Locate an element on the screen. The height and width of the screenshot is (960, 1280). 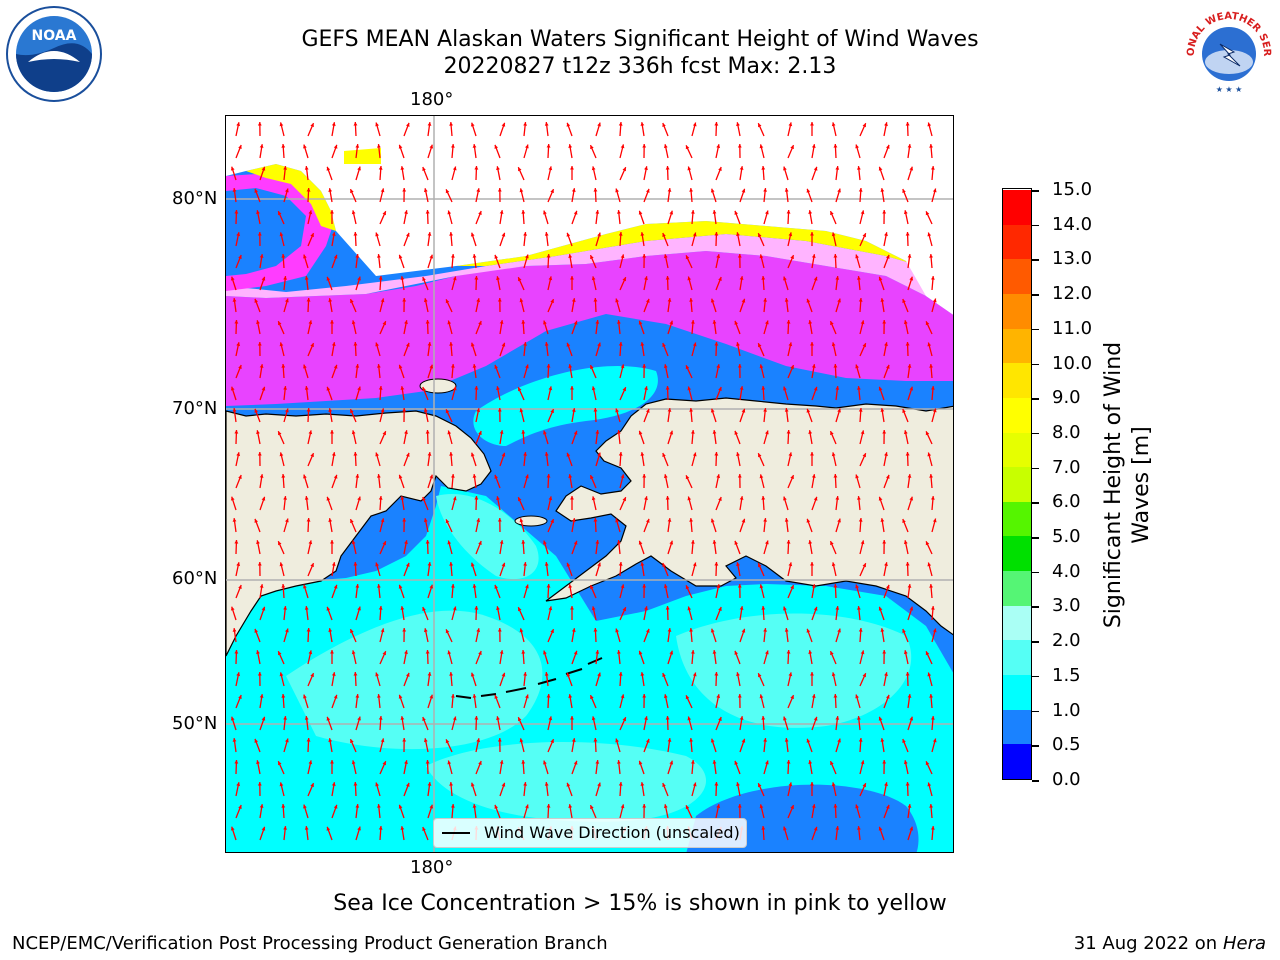
legend-line-sample is located at coordinates (456, 833).